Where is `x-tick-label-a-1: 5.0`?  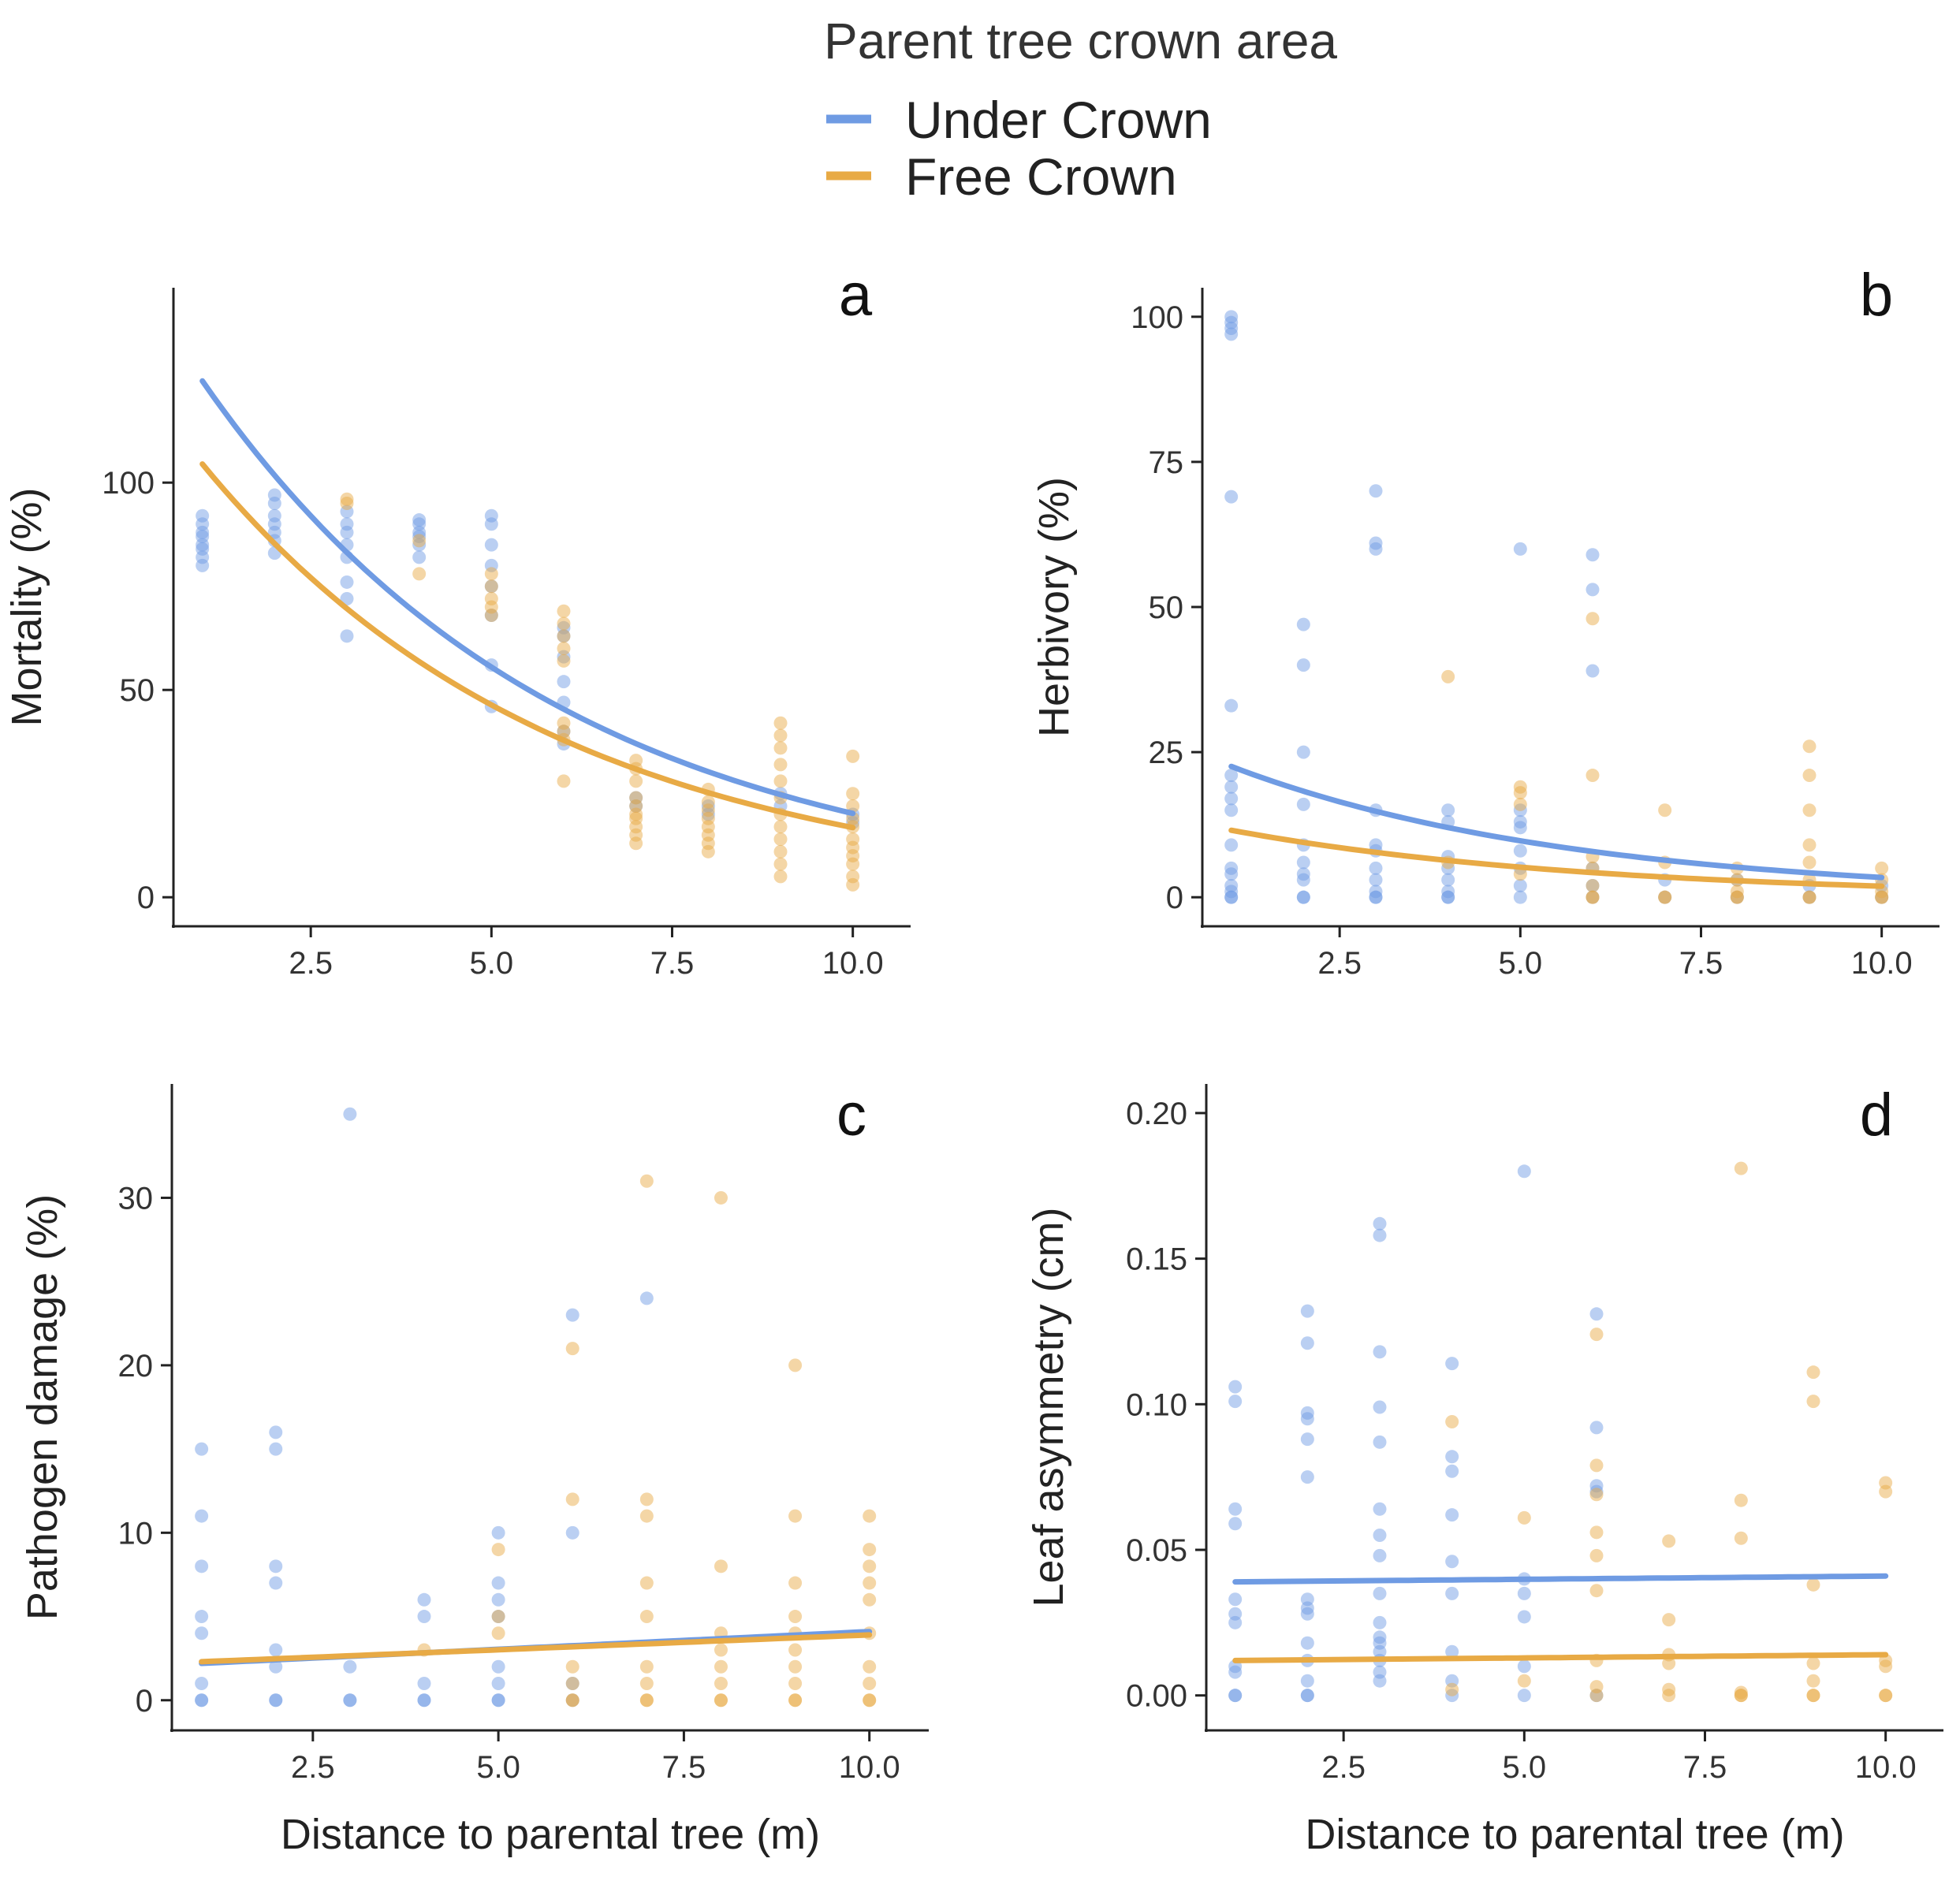
x-tick-label-a-1: 5.0 is located at coordinates (492, 963).